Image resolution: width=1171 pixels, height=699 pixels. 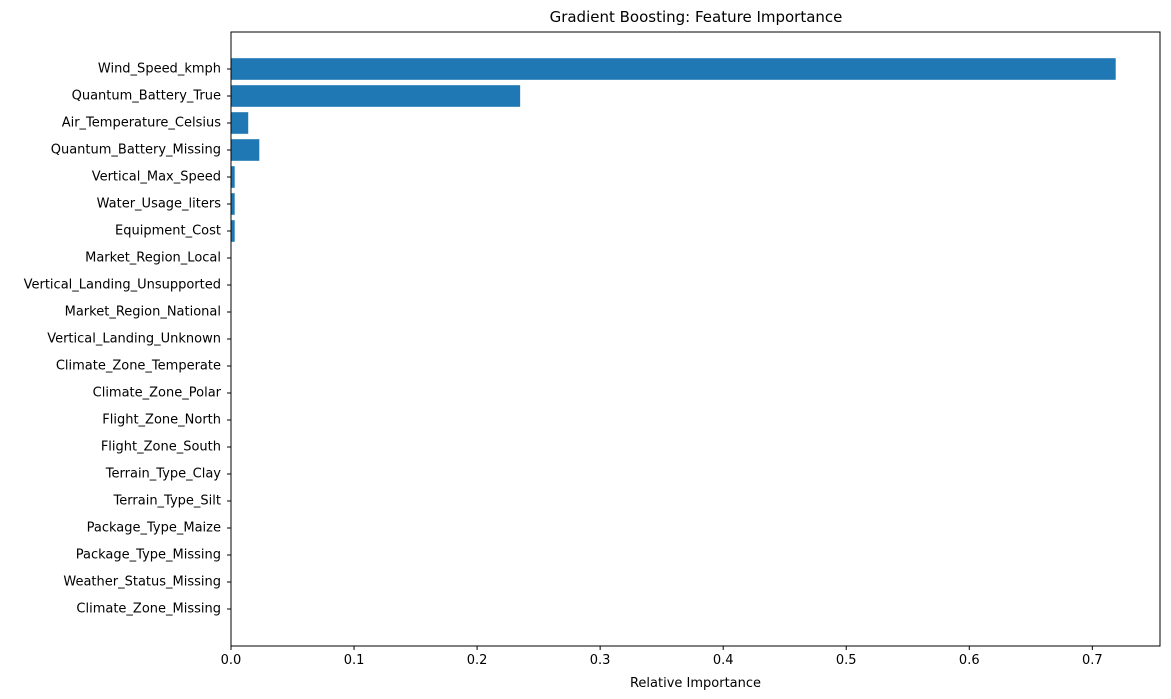 What do you see at coordinates (156, 177) in the screenshot?
I see `y-tick-label: Vertical_Max_Speed` at bounding box center [156, 177].